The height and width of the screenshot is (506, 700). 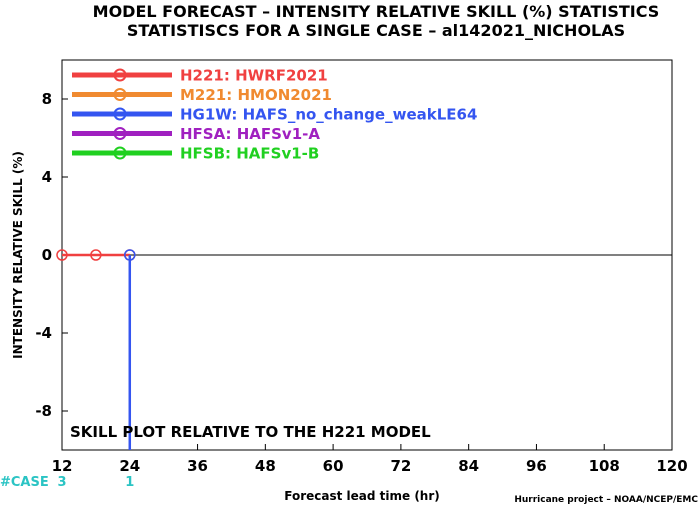 What do you see at coordinates (328, 115) in the screenshot?
I see `legend-label: HG1W: HAFS_no_change_weakLE64` at bounding box center [328, 115].